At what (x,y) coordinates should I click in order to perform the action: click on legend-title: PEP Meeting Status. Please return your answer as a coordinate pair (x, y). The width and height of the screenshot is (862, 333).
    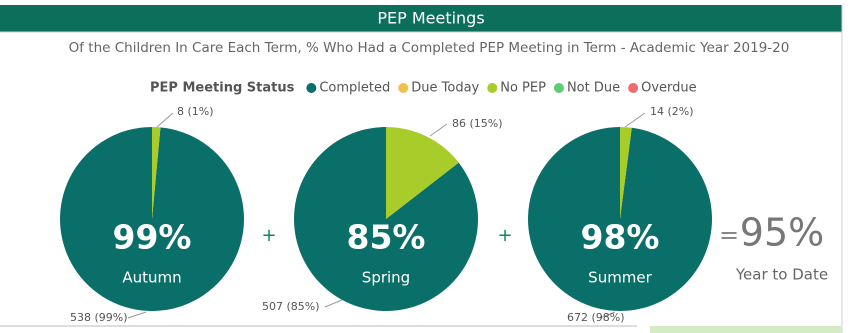
    Looking at the image, I should click on (222, 88).